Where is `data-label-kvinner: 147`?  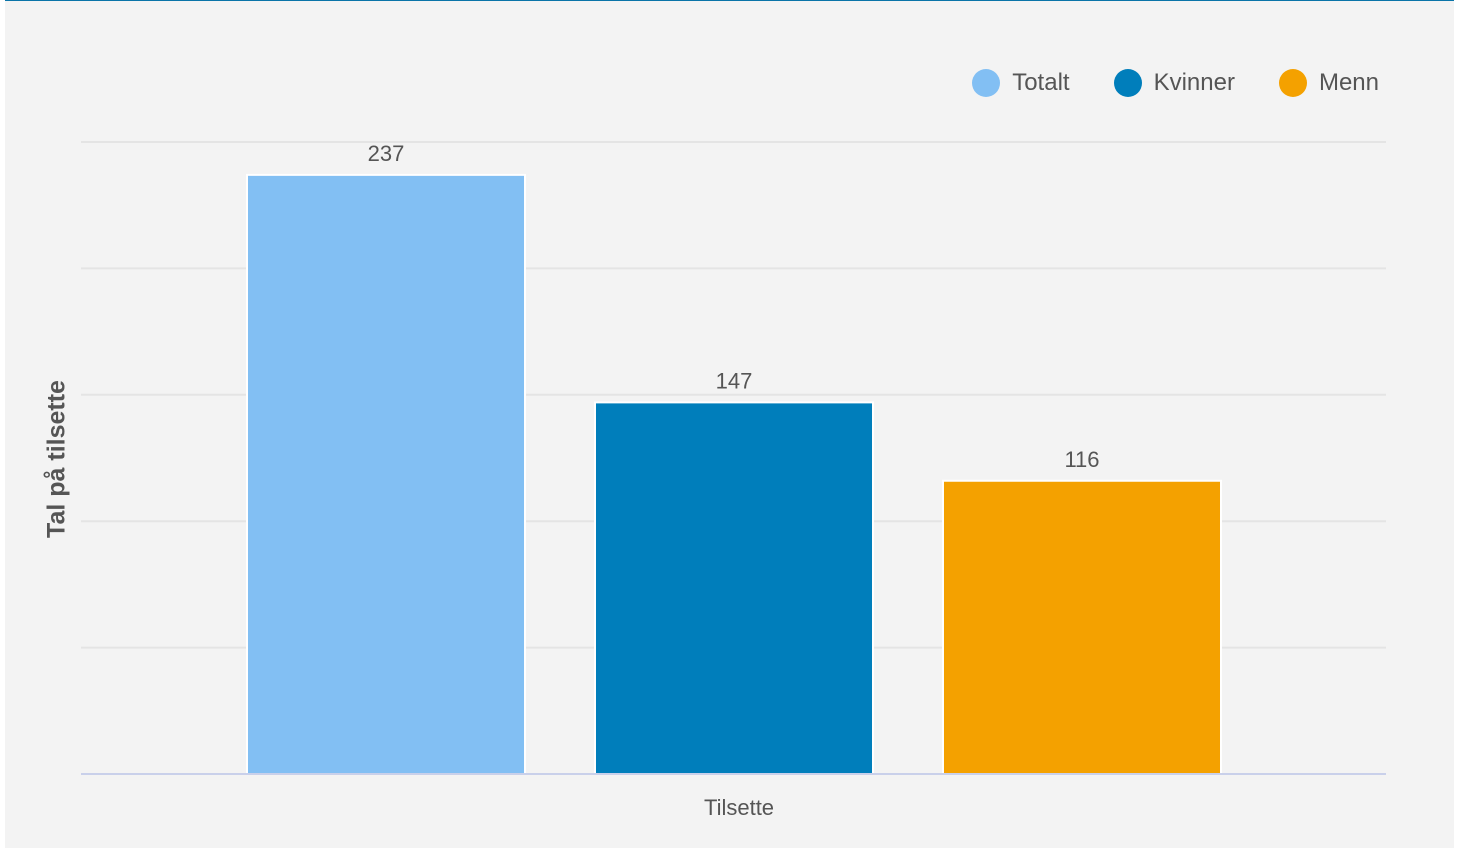
data-label-kvinner: 147 is located at coordinates (734, 380).